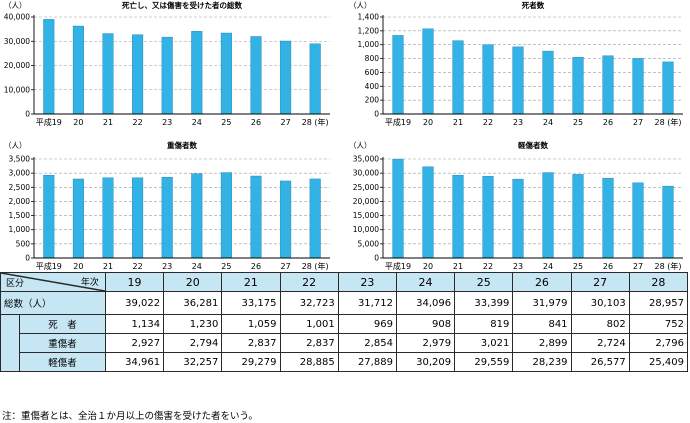 This screenshot has width=690, height=423. Describe the element at coordinates (366, 159) in the screenshot. I see `y-tick-label: 35,000` at that location.